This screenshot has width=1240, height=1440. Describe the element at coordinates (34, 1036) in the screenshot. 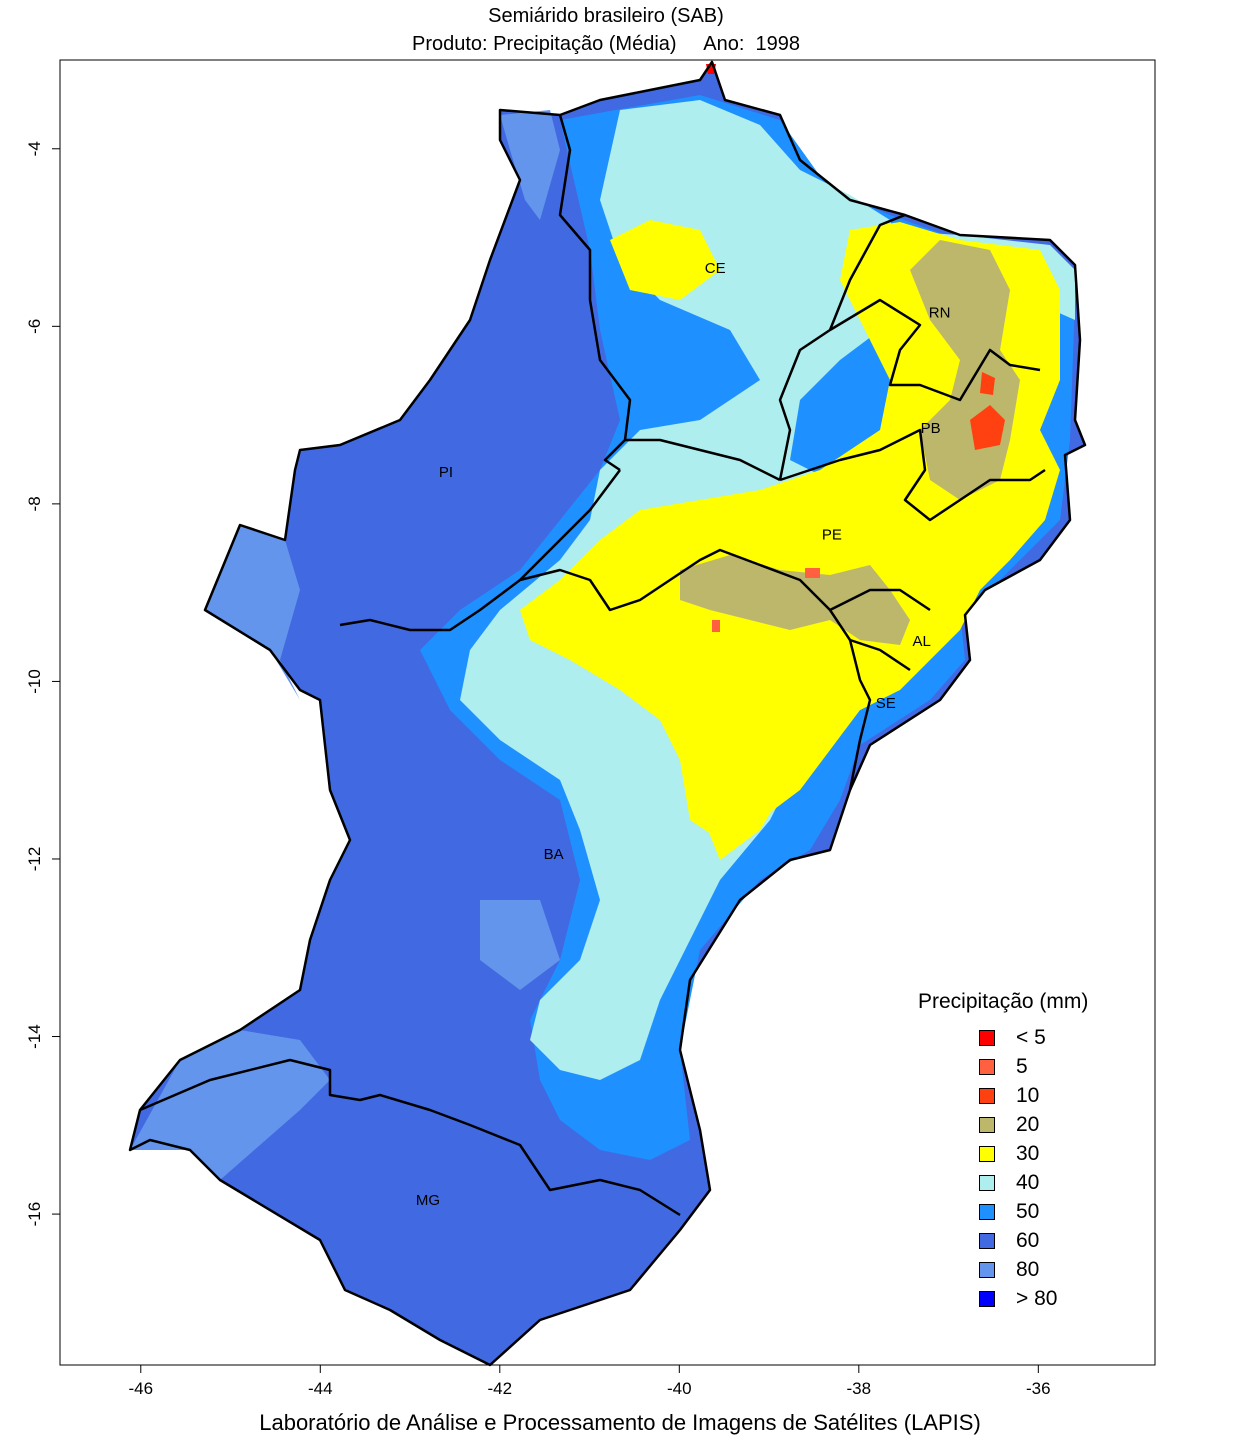

I see `y-tick-label: -14` at that location.